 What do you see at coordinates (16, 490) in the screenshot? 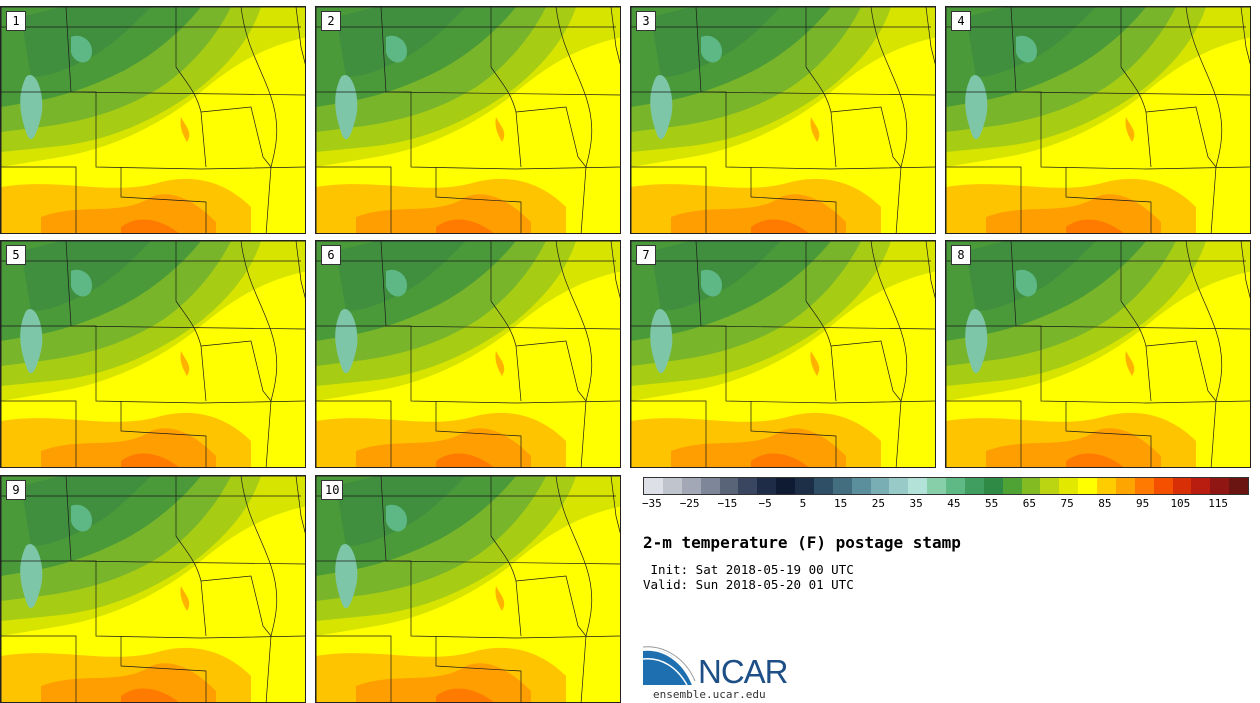
I see `member-label: 9` at bounding box center [16, 490].